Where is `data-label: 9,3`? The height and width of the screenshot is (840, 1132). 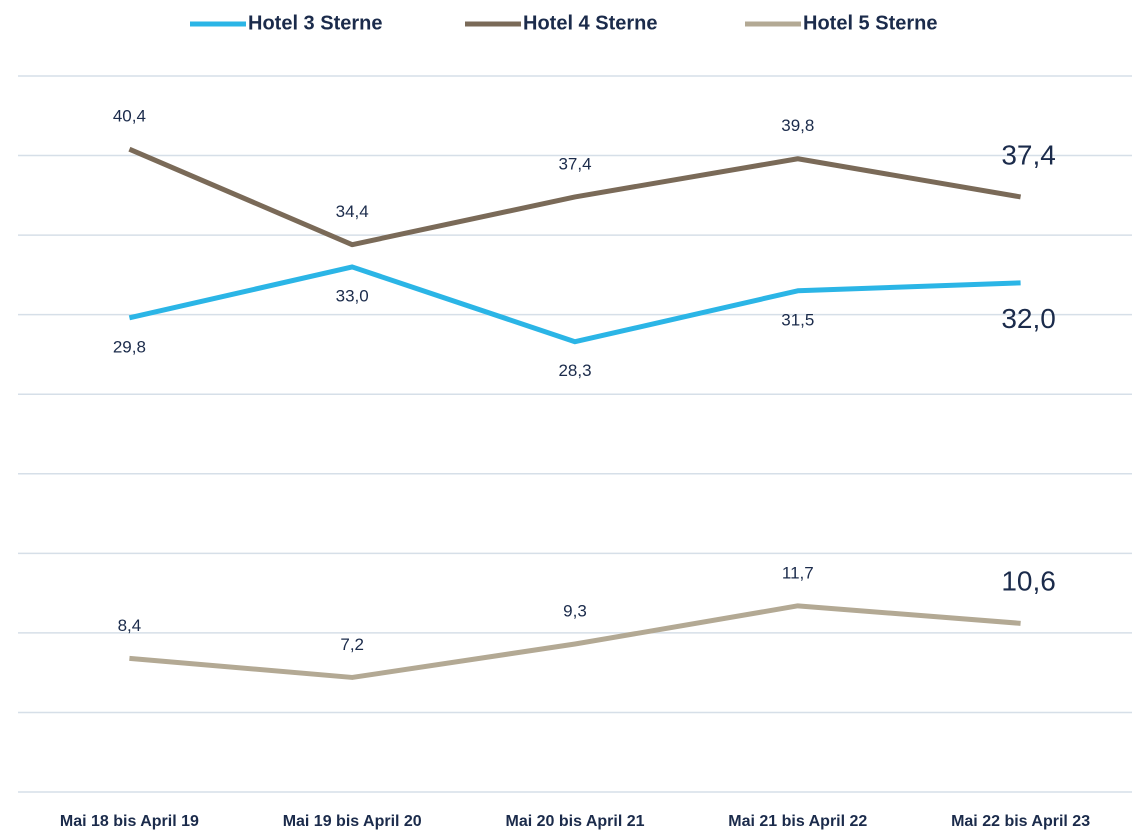 data-label: 9,3 is located at coordinates (575, 611).